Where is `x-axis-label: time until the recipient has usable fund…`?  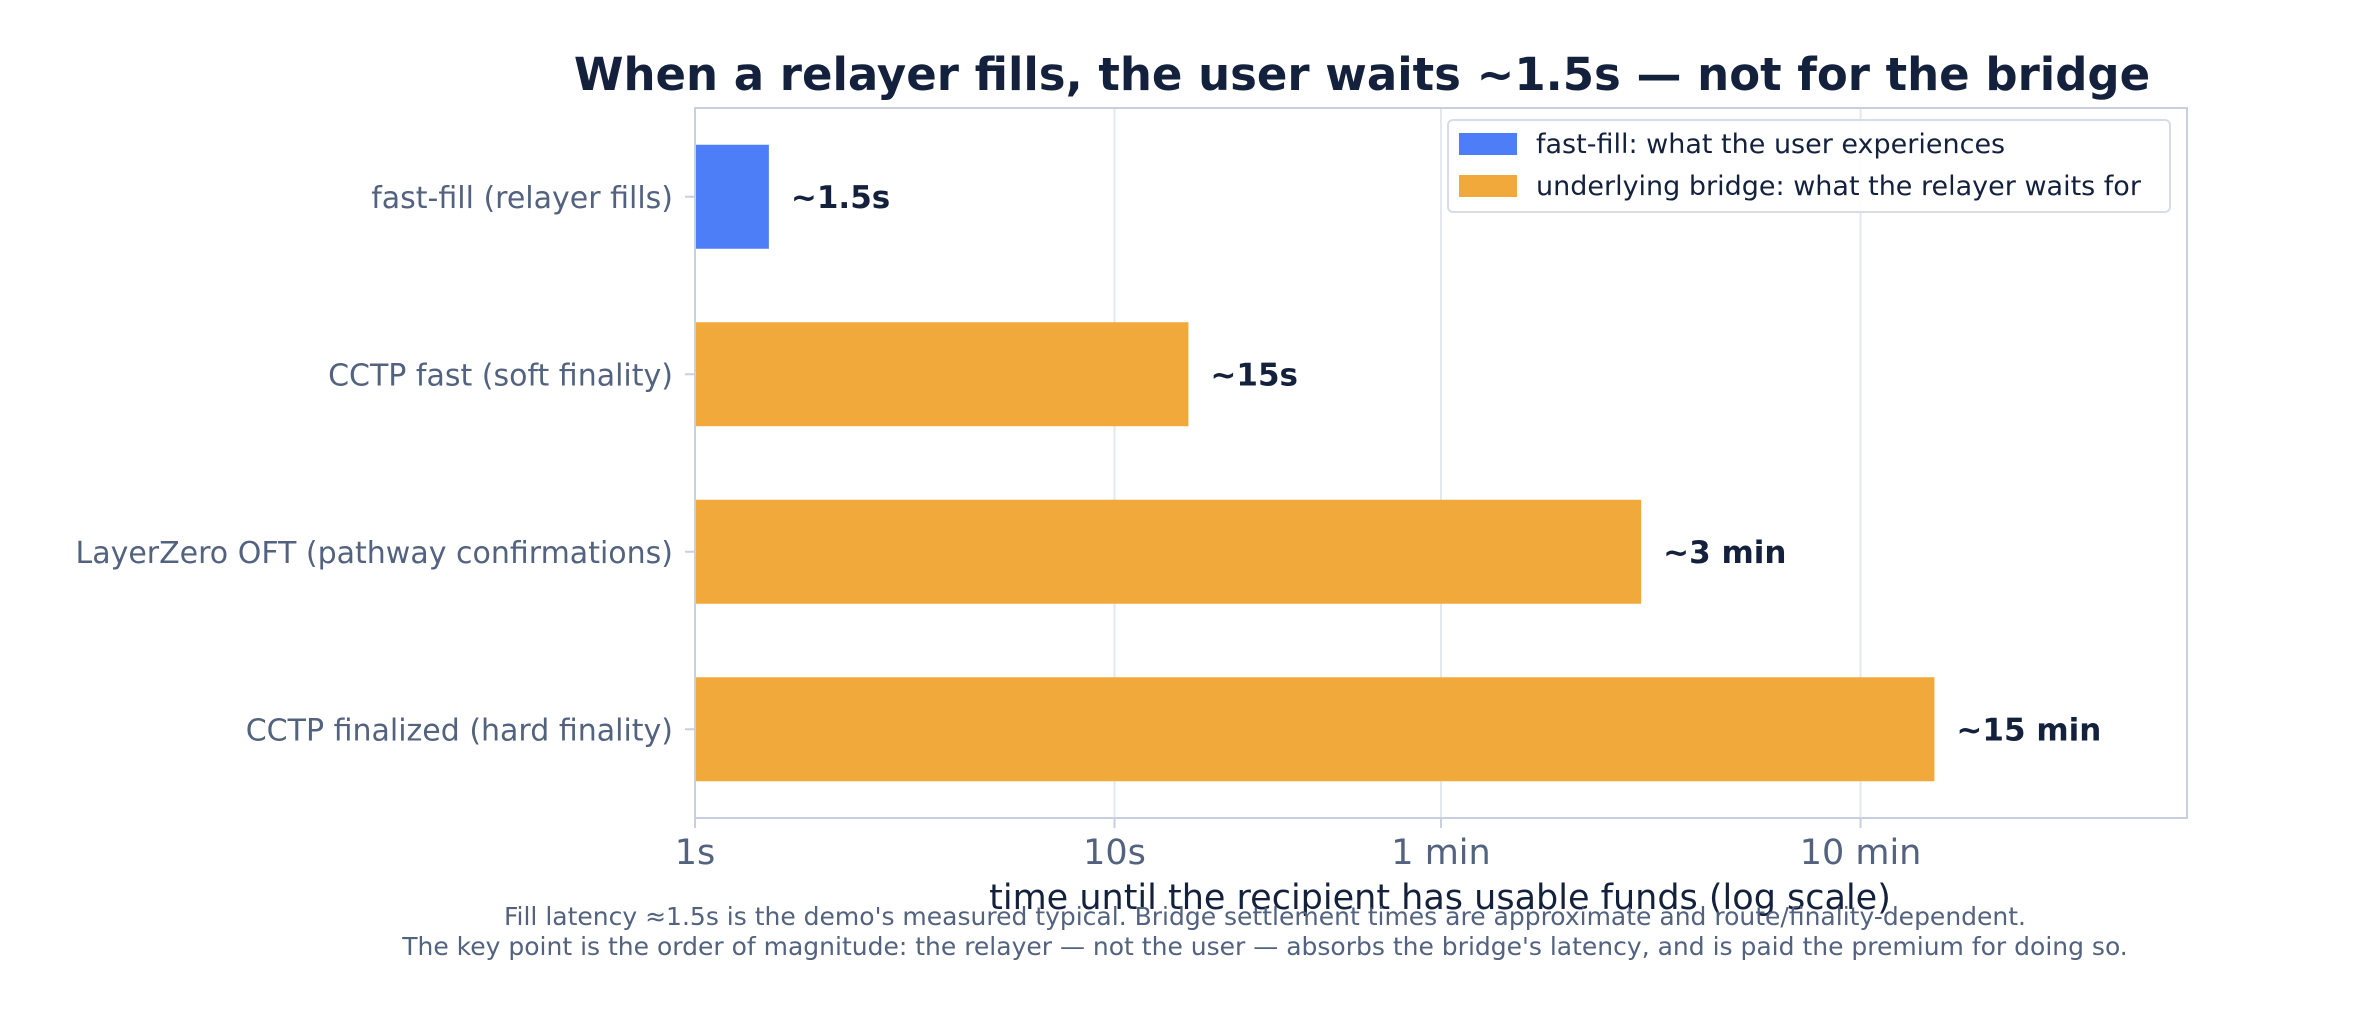
x-axis-label: time until the recipient has usable fund… is located at coordinates (1440, 898).